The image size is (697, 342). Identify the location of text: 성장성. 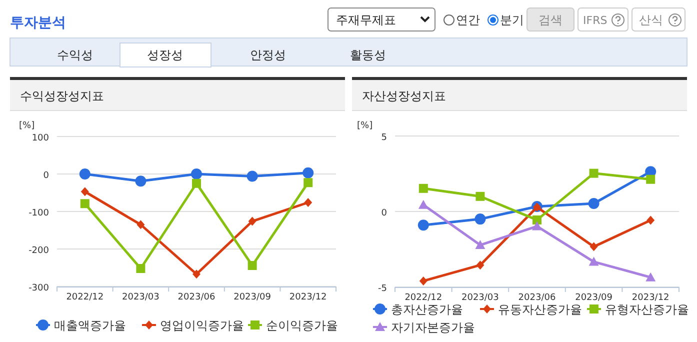
(165, 55).